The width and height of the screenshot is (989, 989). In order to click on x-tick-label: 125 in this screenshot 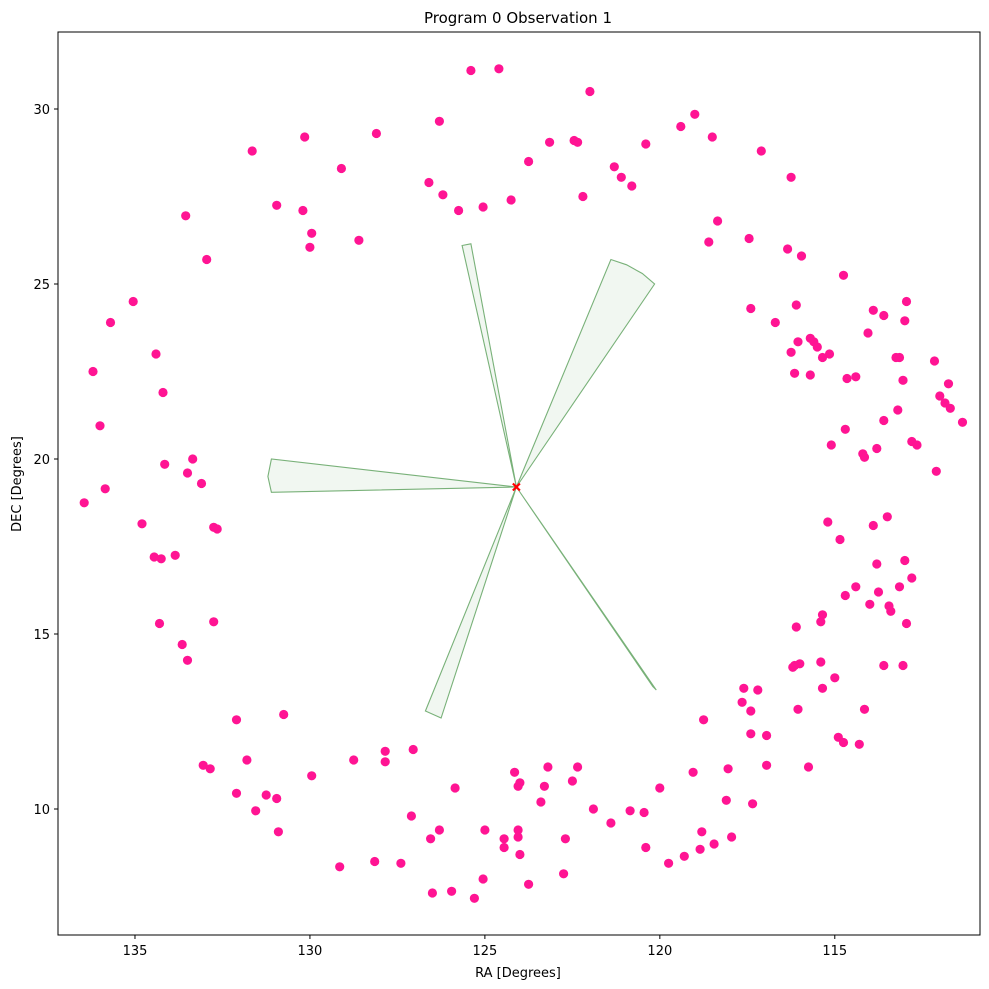, I will do `click(484, 951)`.